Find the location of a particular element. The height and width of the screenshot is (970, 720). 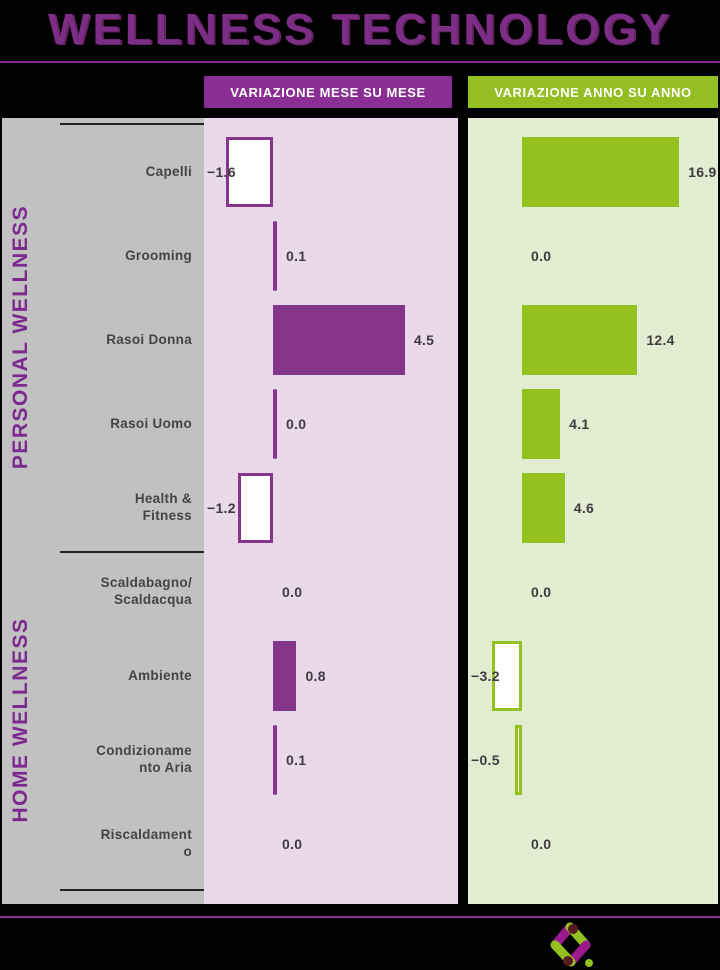

column-header-mom: VARIAZIONE MESE SU MESE is located at coordinates (328, 92).